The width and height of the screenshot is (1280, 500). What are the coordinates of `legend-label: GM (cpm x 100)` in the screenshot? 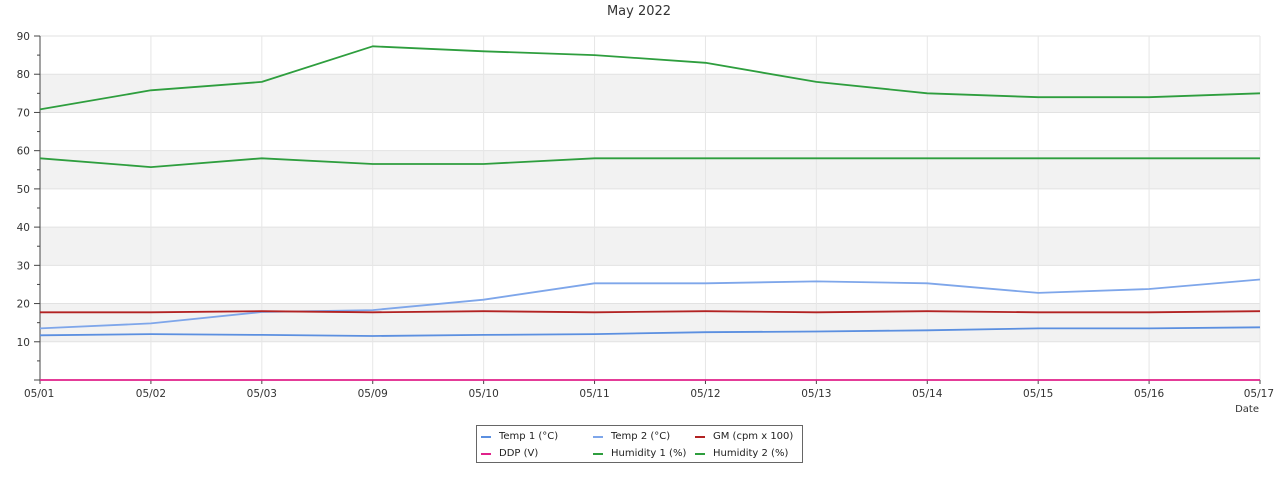 It's located at (753, 436).